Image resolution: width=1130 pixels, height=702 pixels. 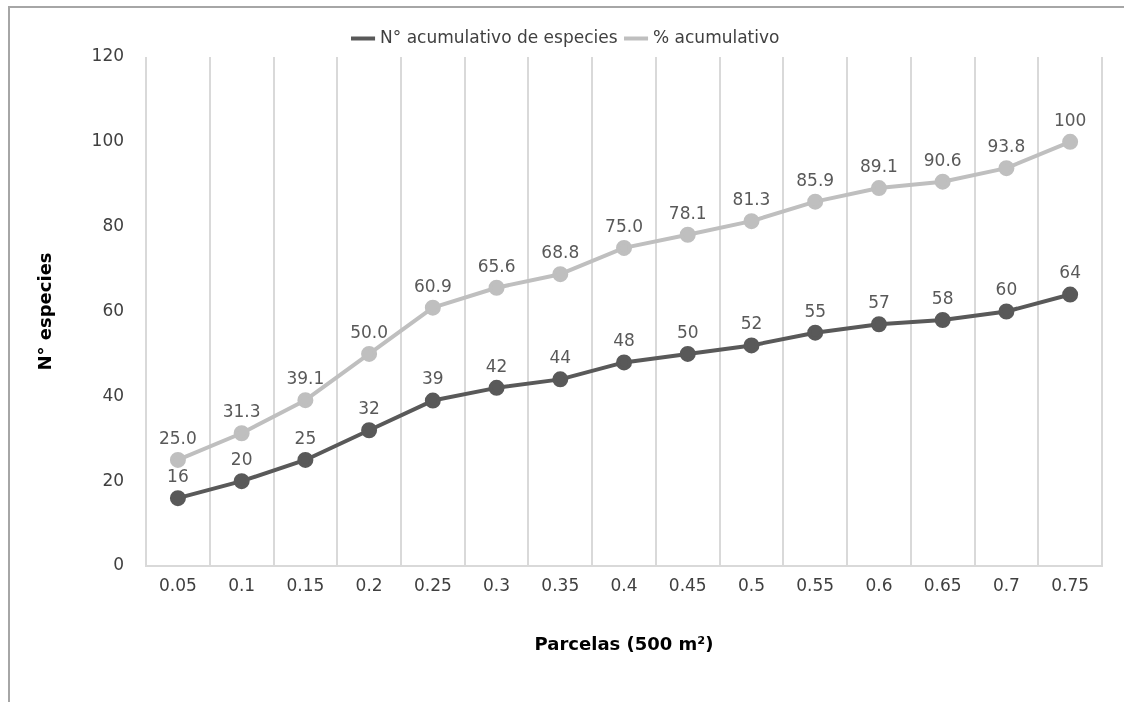 What do you see at coordinates (751, 199) in the screenshot?
I see `data-label: 81.3` at bounding box center [751, 199].